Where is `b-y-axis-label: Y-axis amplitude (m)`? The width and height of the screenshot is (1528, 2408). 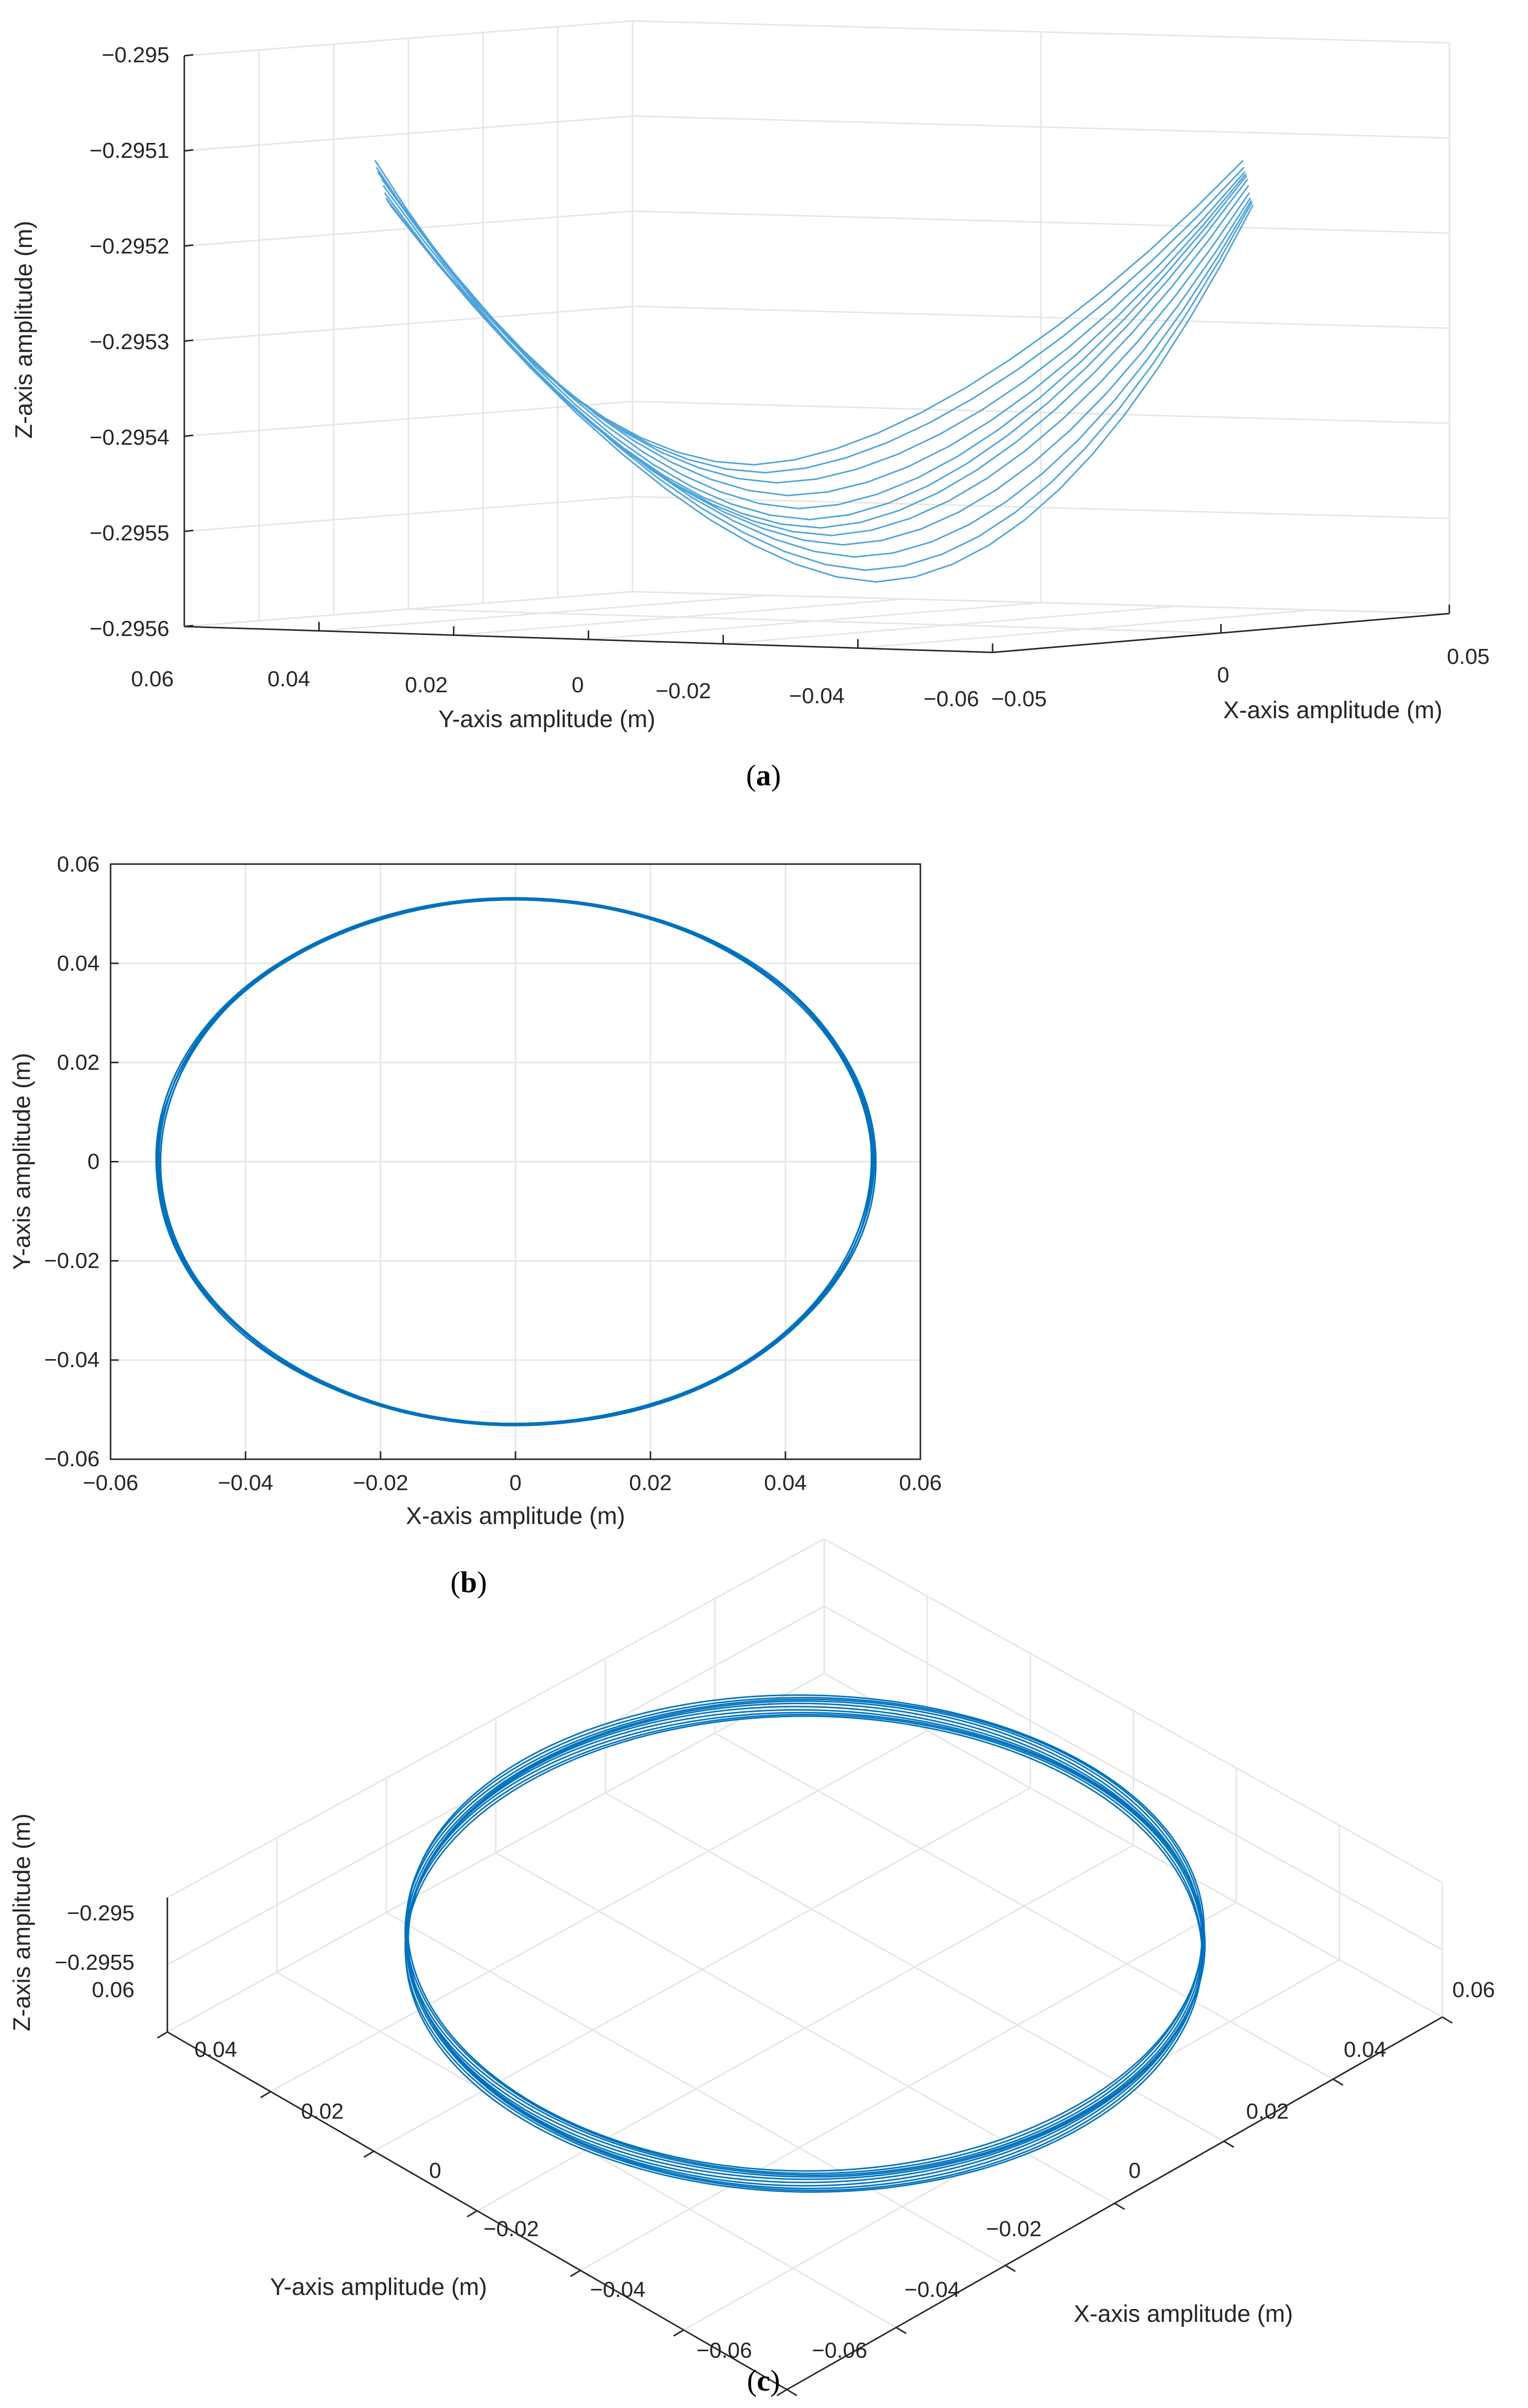 b-y-axis-label: Y-axis amplitude (m) is located at coordinates (22, 1161).